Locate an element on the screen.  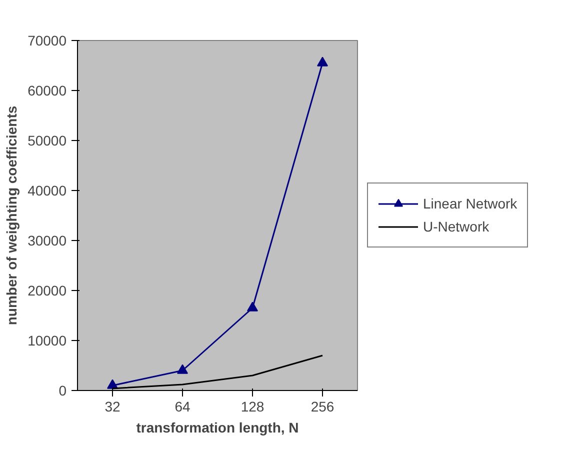
y-tick-label: 40000 is located at coordinates (47, 190).